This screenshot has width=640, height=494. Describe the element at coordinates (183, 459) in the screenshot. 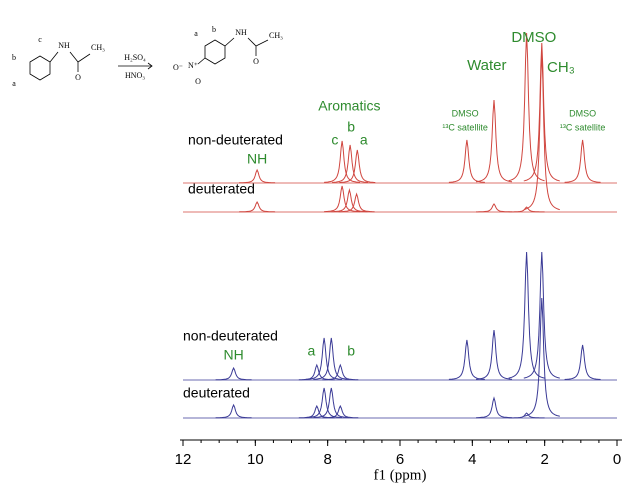

I see `x-tick-label: 12` at that location.